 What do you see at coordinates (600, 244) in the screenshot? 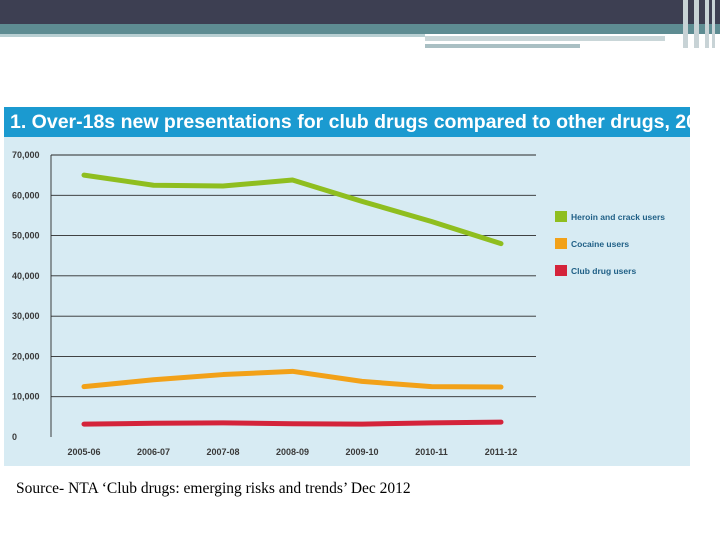
I see `legend-label: Cocaine users` at bounding box center [600, 244].